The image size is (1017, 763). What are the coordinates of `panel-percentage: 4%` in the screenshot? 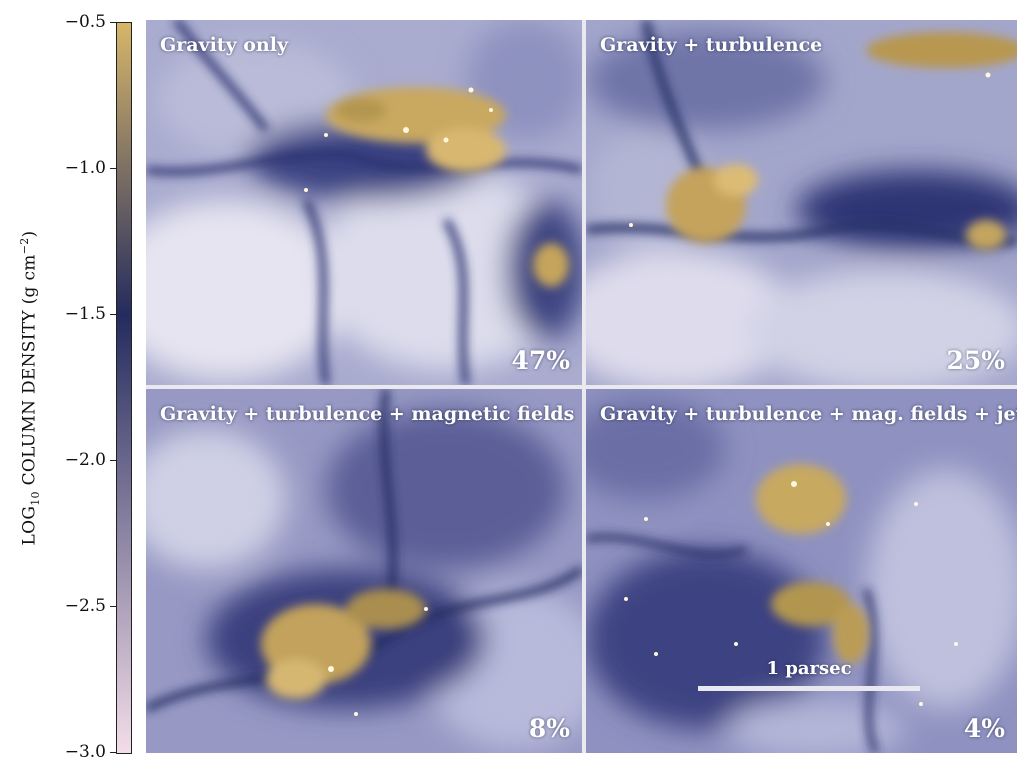 It's located at (984, 728).